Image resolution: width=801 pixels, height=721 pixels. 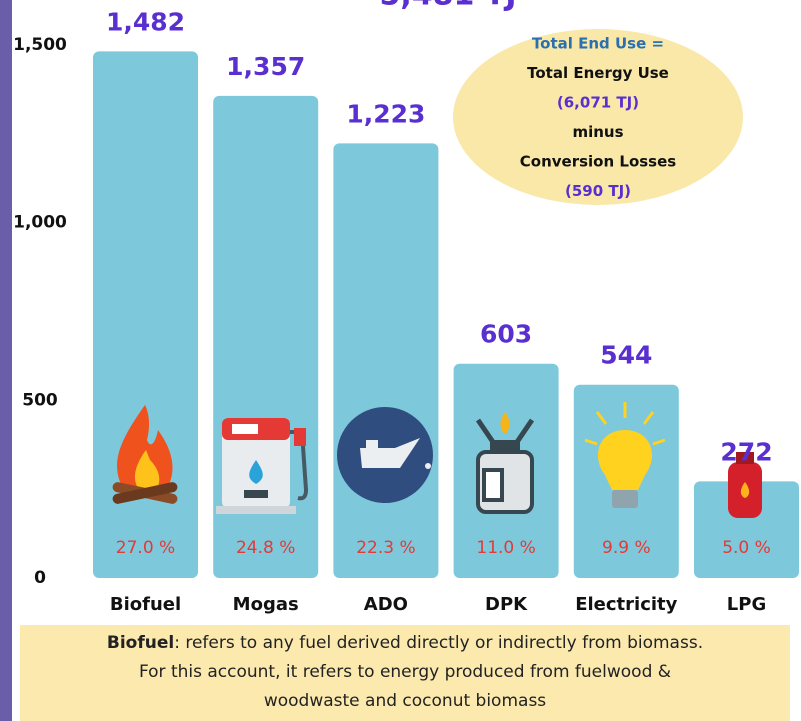 I want to click on footnote-term: Biofuel, so click(x=140, y=643).